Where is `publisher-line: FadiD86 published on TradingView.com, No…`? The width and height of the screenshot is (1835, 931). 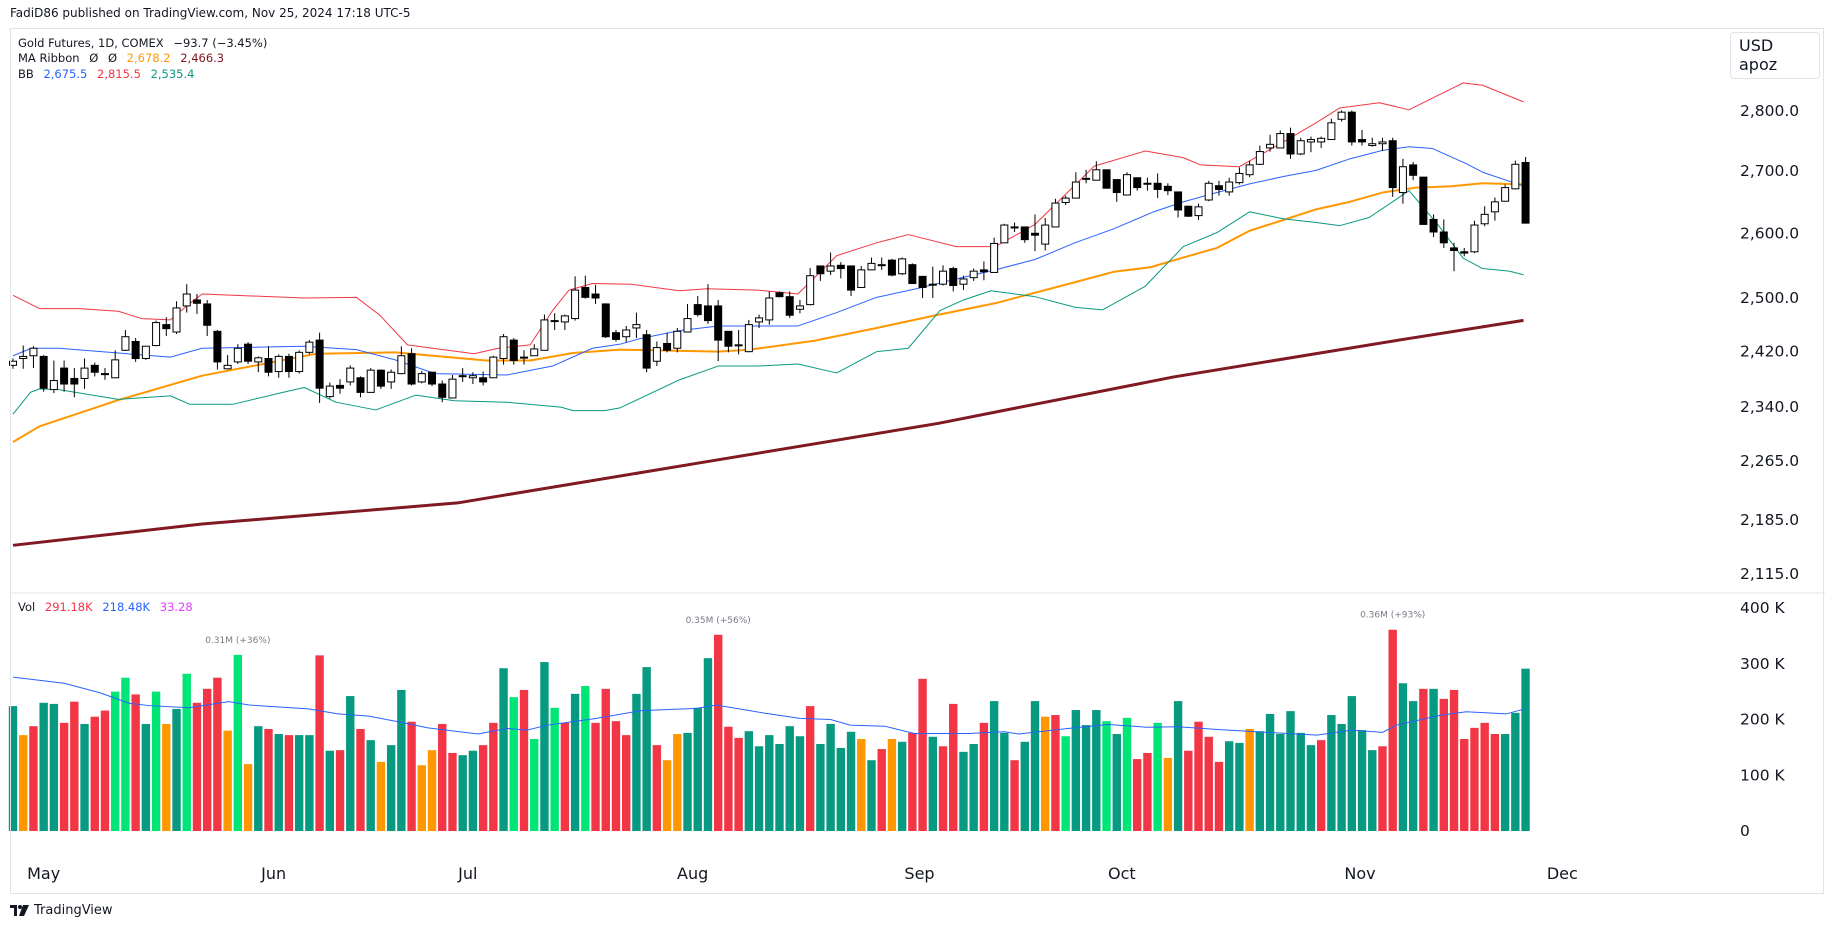
publisher-line: FadiD86 published on TradingView.com, No… is located at coordinates (210, 13).